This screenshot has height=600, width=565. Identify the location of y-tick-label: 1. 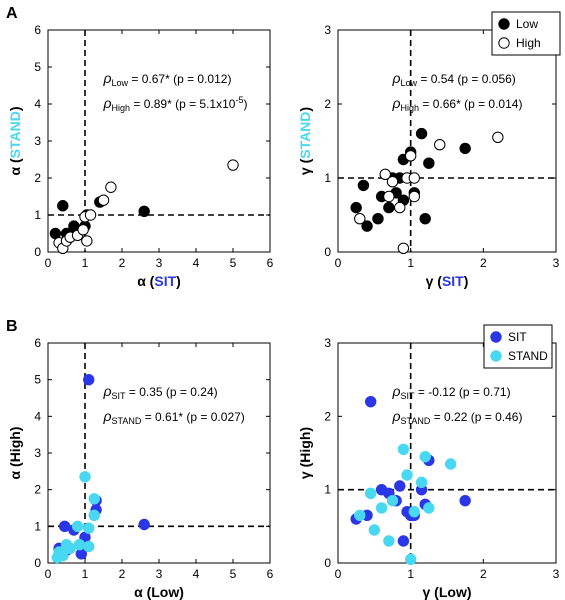
(37, 215).